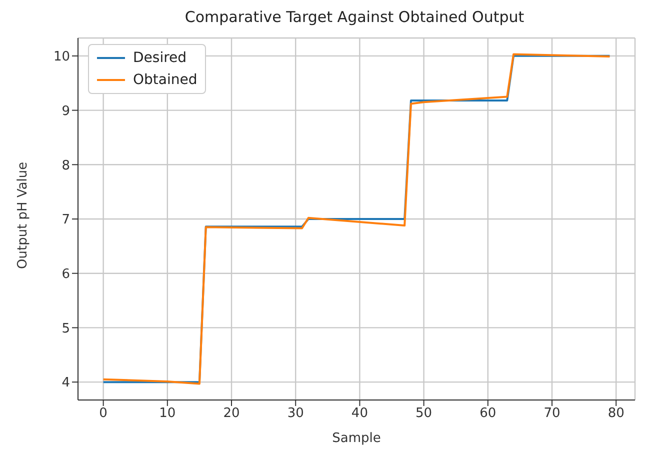  Describe the element at coordinates (66, 111) in the screenshot. I see `y-tick-label: 9` at that location.